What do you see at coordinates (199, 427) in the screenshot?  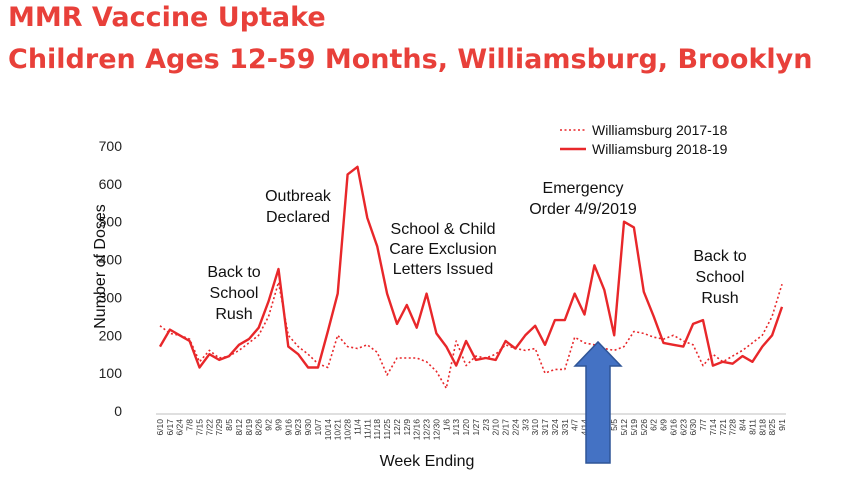 I see `x-tick-label: 7/15` at bounding box center [199, 427].